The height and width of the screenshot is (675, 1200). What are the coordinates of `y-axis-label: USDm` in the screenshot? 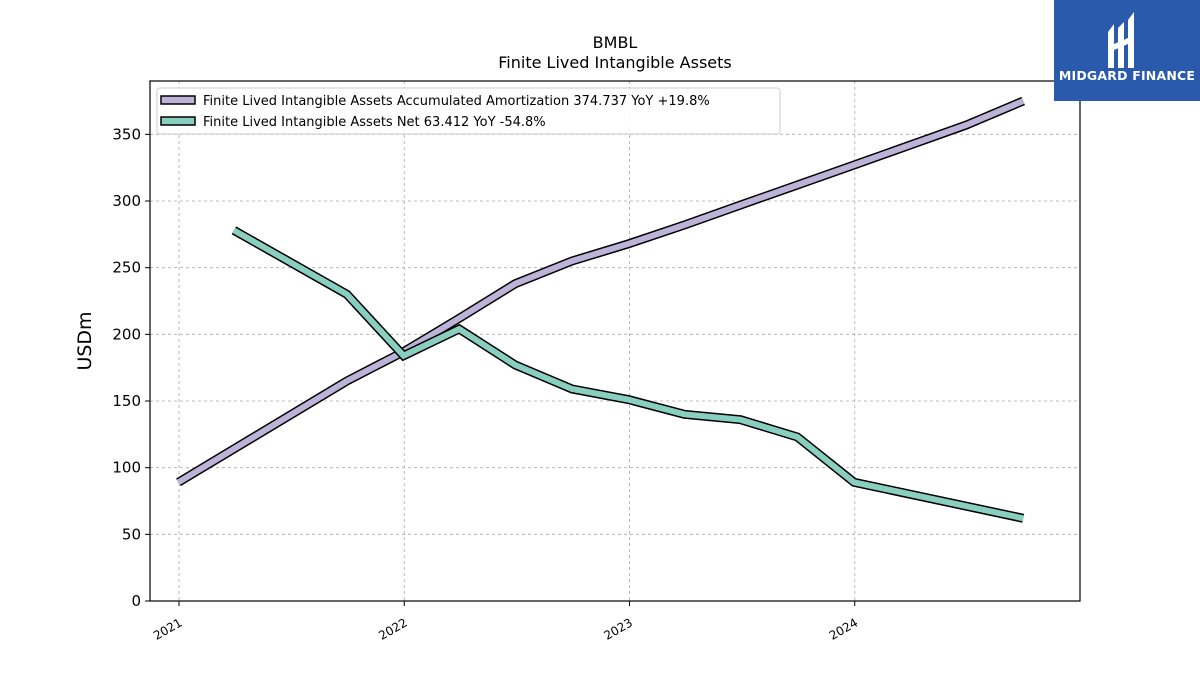 It's located at (85, 340).